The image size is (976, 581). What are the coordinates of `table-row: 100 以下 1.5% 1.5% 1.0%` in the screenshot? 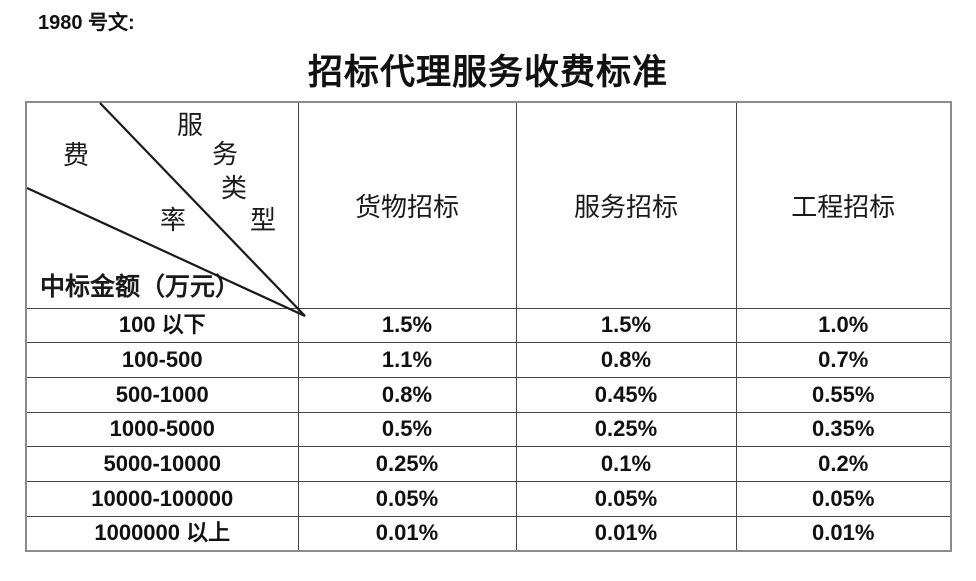 It's located at (488, 325).